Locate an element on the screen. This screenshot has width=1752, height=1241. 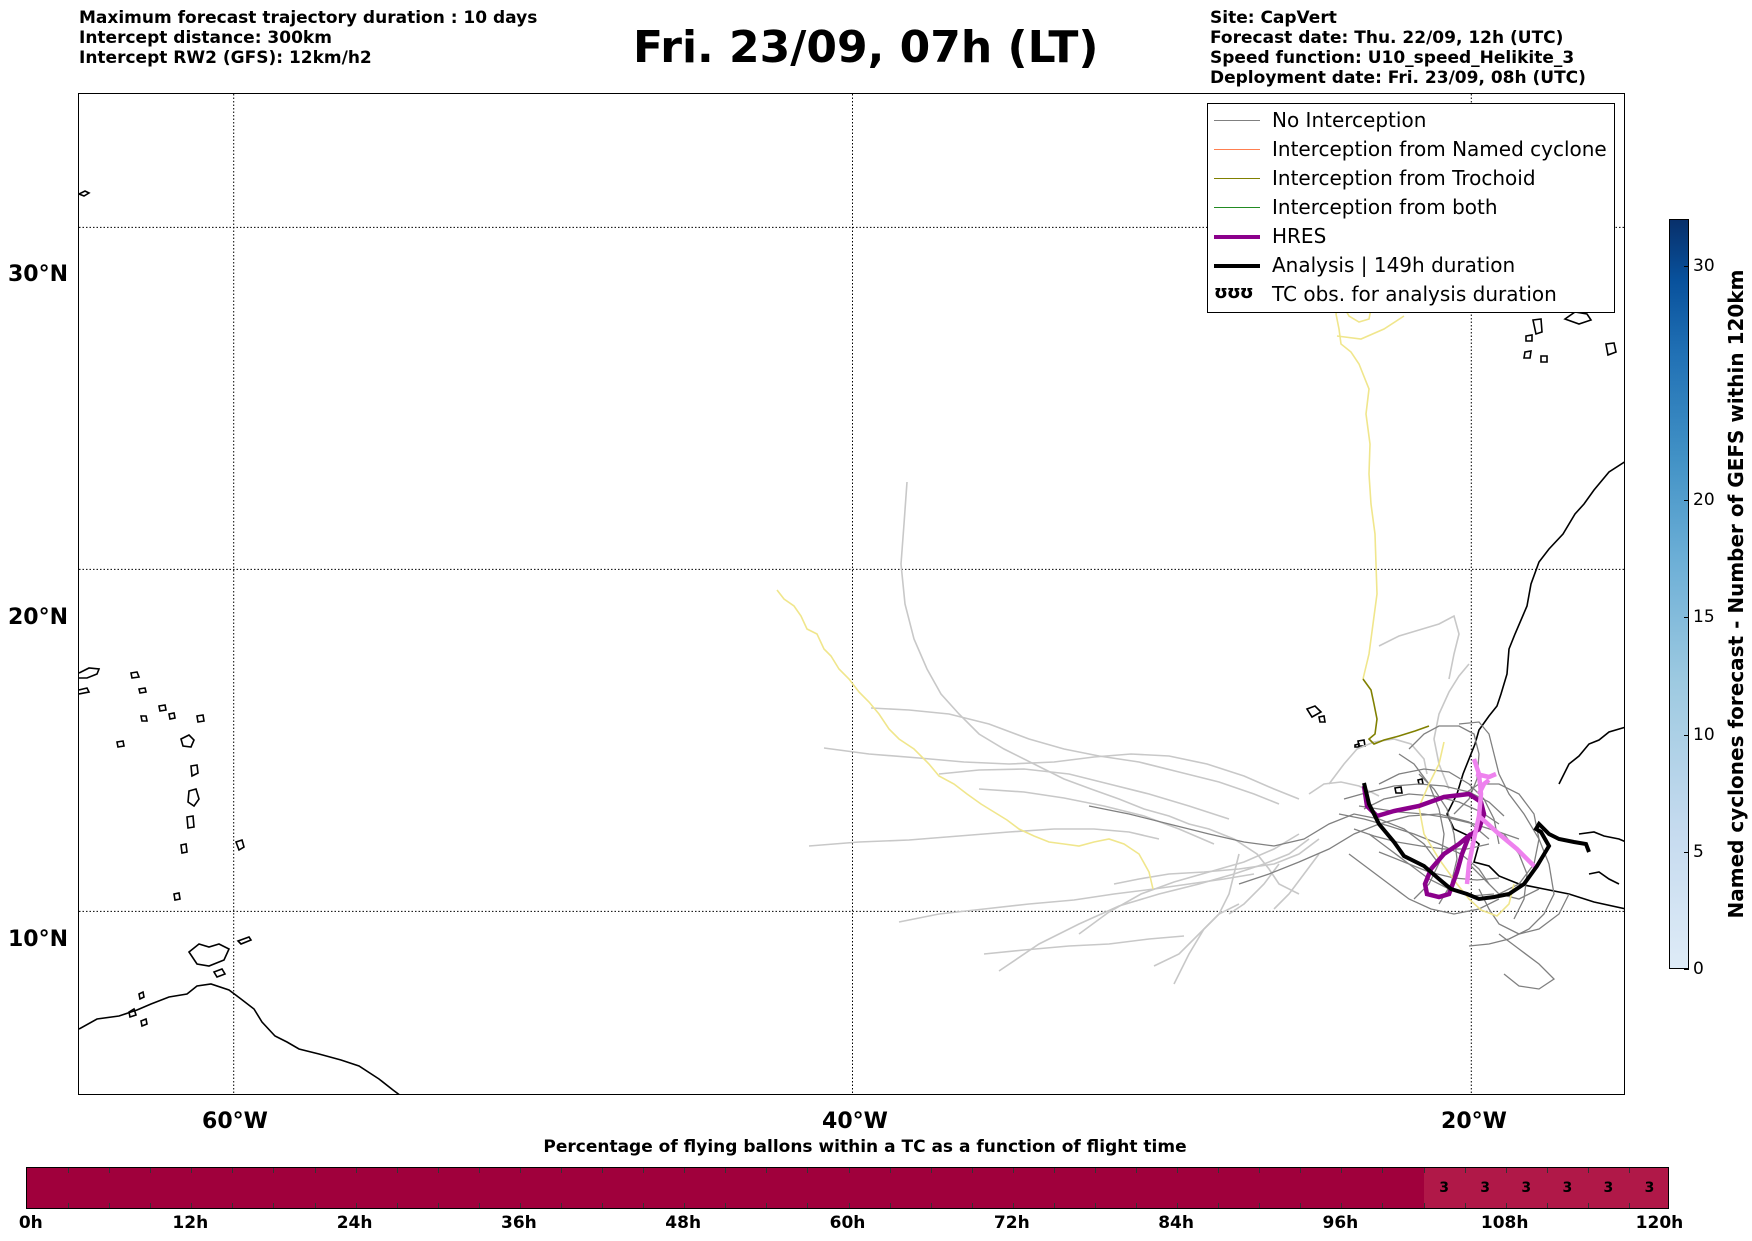
coast-bissagos is located at coordinates (1601, 837).